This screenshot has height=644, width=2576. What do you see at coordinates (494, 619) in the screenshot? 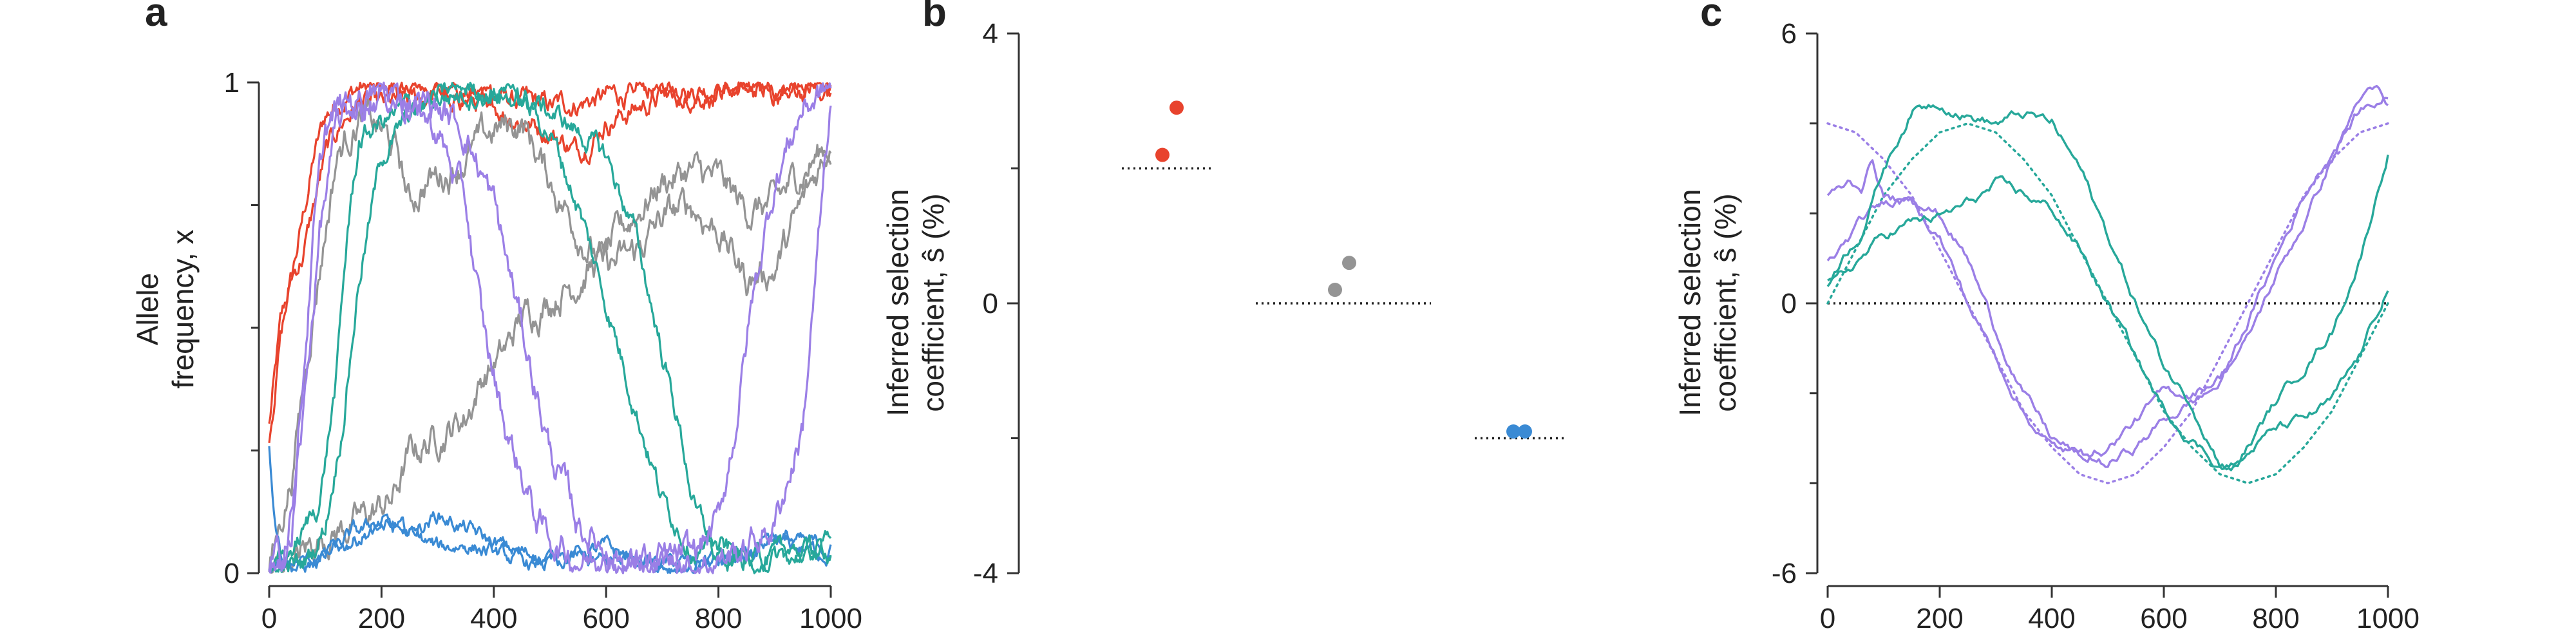
I see `panel-a-xtick-label: 400` at bounding box center [494, 619].